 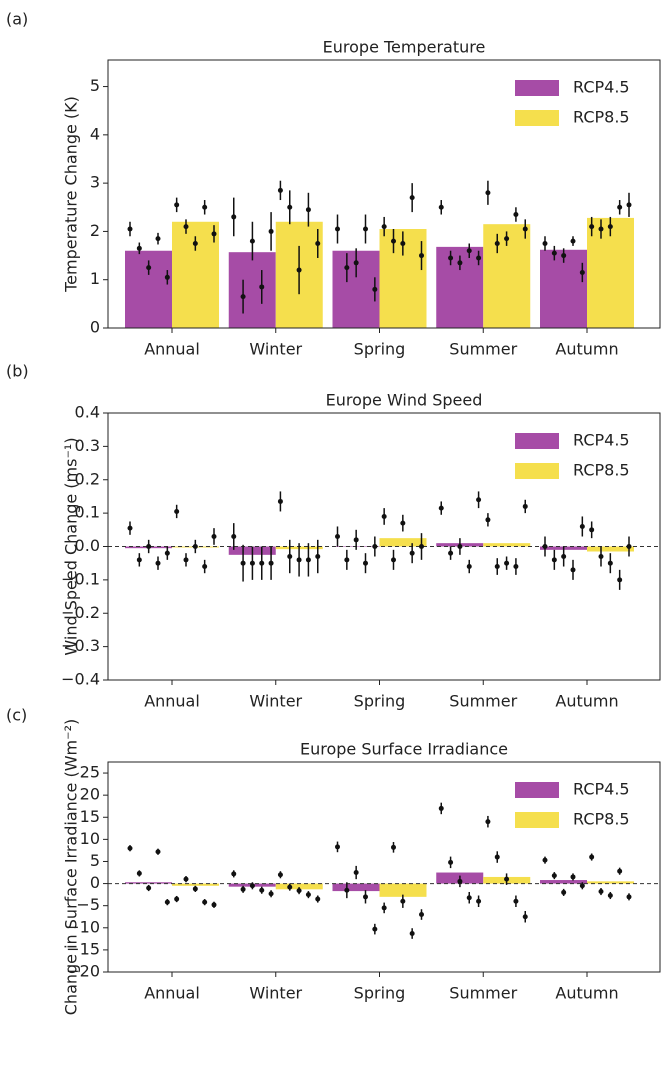 I want to click on y-tick-label: −0.3, so click(x=80, y=645).